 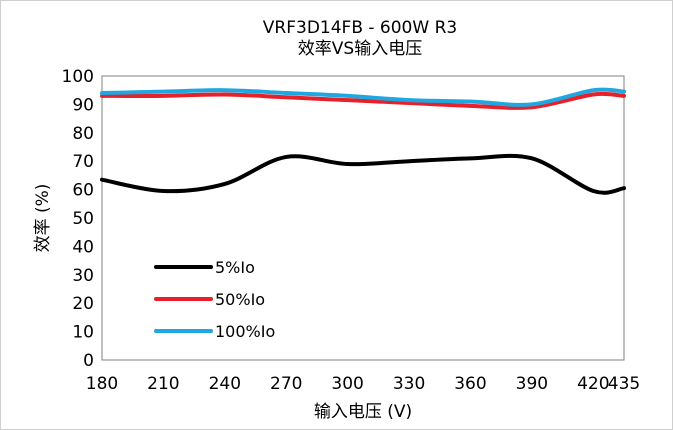 What do you see at coordinates (43, 218) in the screenshot?
I see `y-axis-label: 效率 (%)` at bounding box center [43, 218].